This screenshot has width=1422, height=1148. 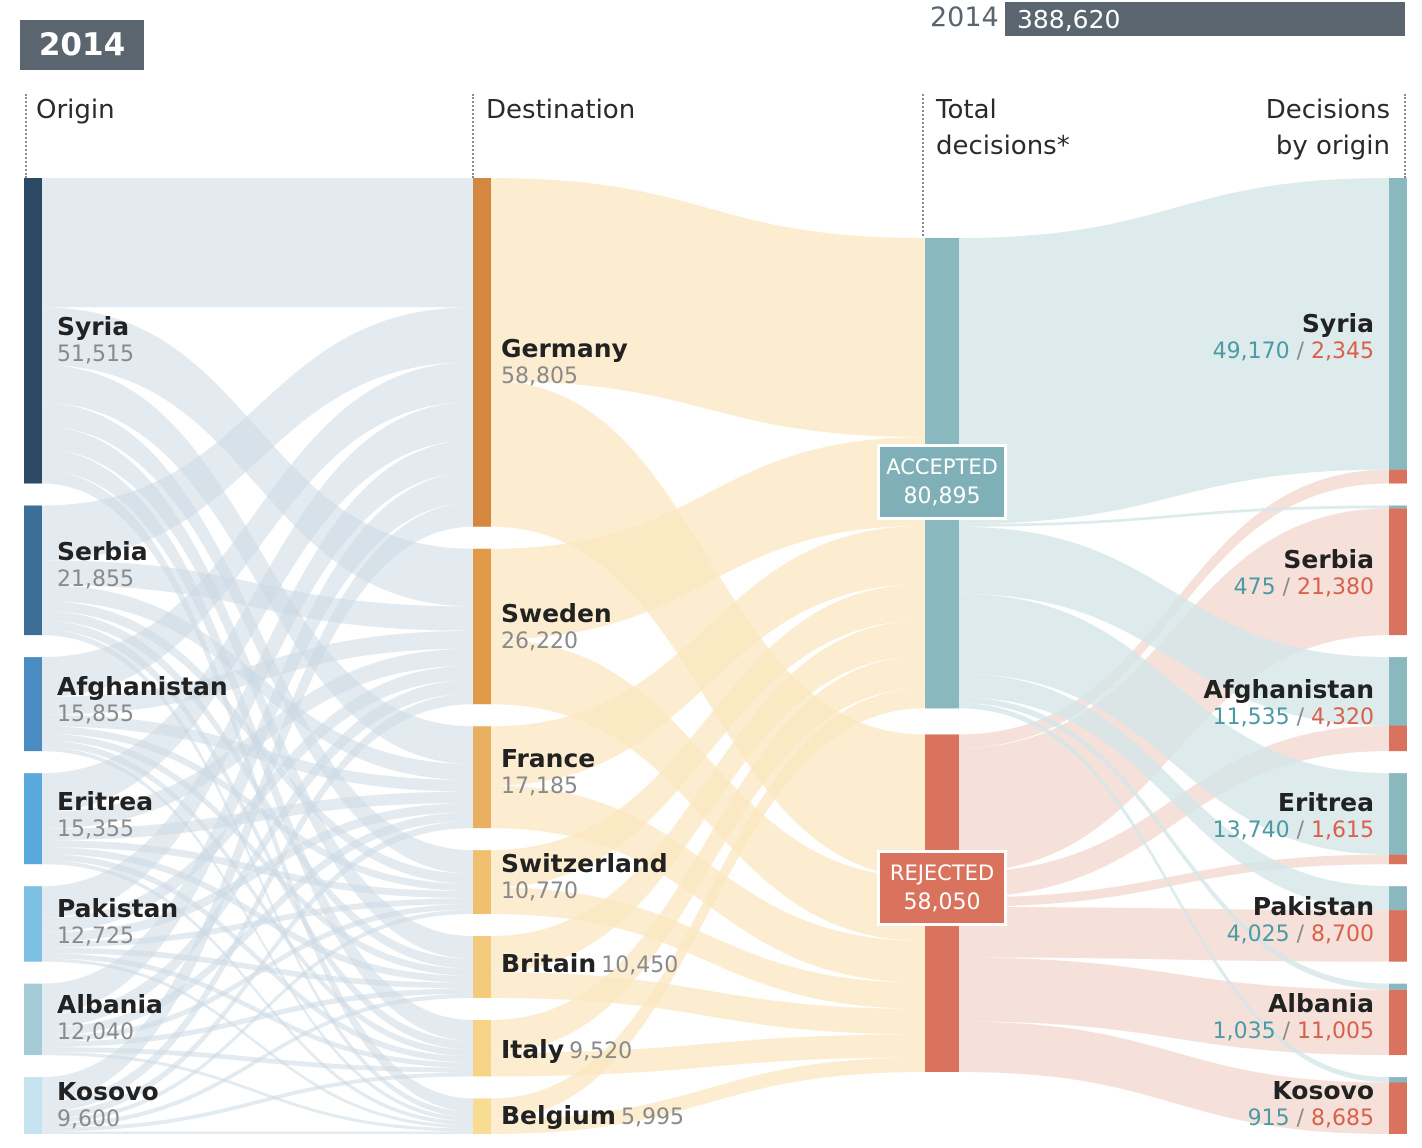 What do you see at coordinates (923, 165) in the screenshot?
I see `total-divider` at bounding box center [923, 165].